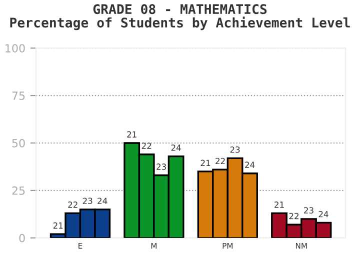 The height and width of the screenshot is (260, 360). Describe the element at coordinates (22, 238) in the screenshot. I see `y-tick-label: 0` at that location.